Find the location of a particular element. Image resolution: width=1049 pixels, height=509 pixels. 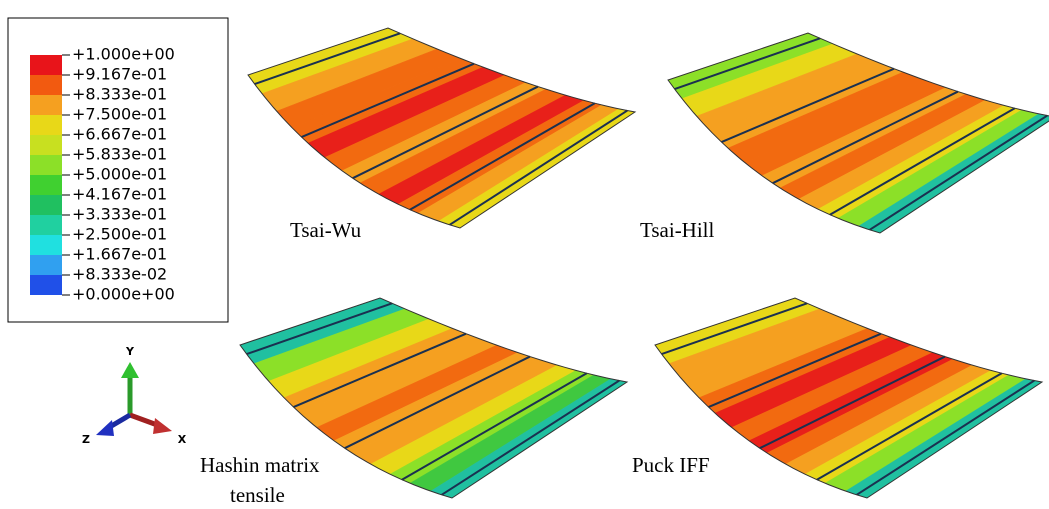

legend-label: +0.000e+00 is located at coordinates (123, 294).